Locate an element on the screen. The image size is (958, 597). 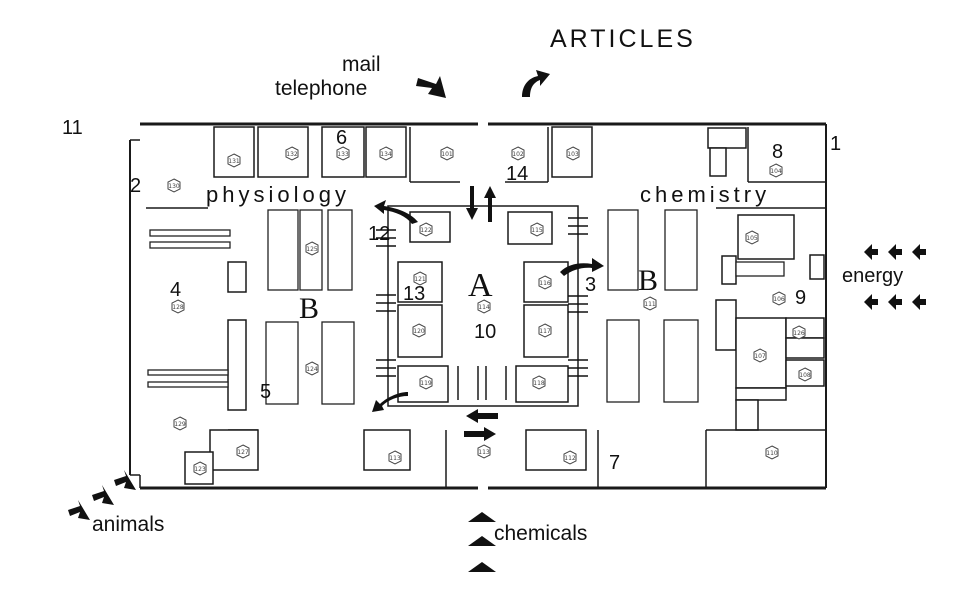
svg-text: 114 is located at coordinates (484, 307).